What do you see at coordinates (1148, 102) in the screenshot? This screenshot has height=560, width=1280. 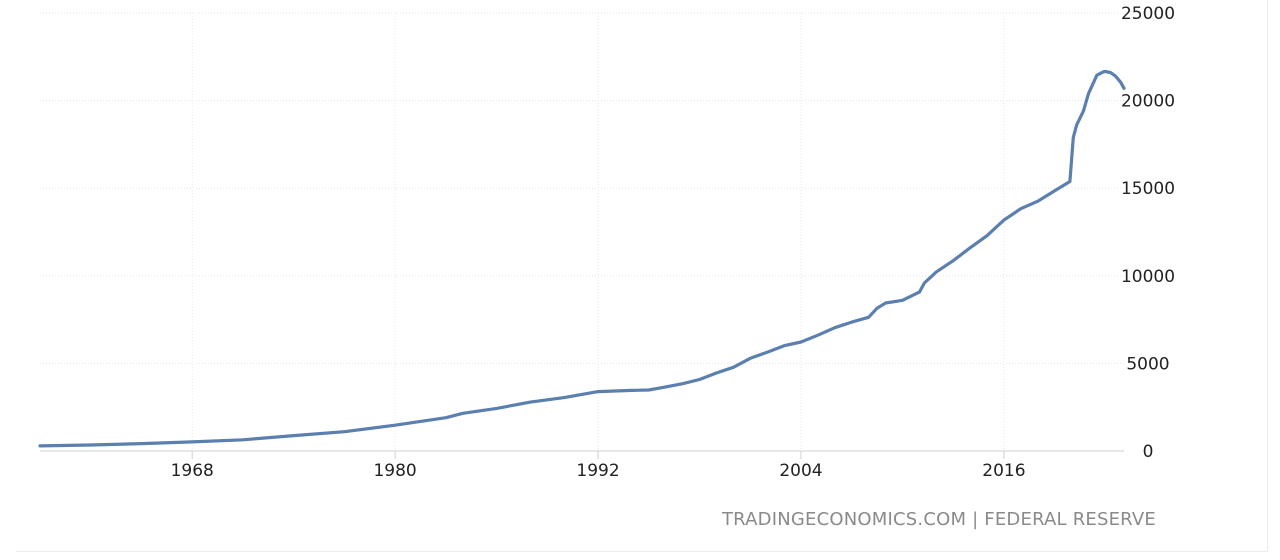 I see `y-tick-label: 20000` at bounding box center [1148, 102].